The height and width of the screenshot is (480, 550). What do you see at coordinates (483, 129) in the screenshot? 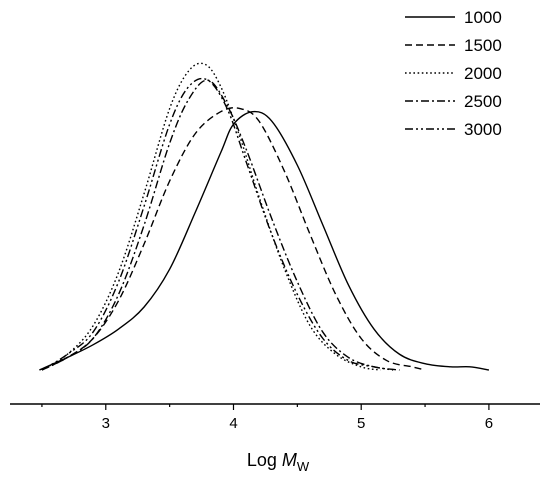
I see `legend-label-3000: 3000` at bounding box center [483, 129].